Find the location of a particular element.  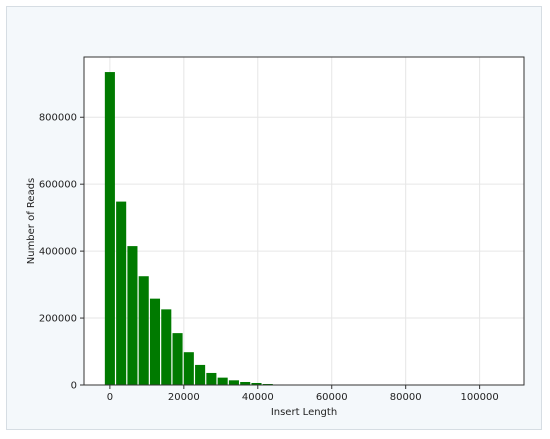

y-tick-label: 400000 is located at coordinates (58, 252).